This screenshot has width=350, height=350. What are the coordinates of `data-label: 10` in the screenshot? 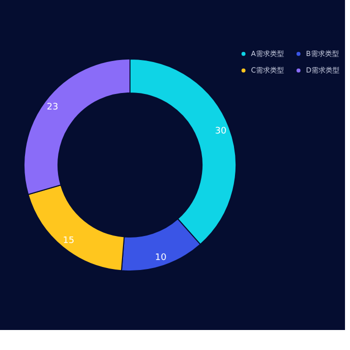 It's located at (160, 258).